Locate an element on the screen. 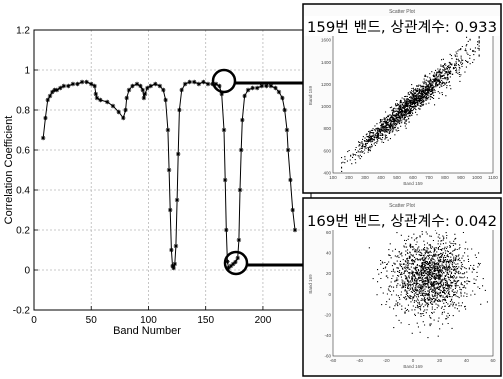 The image size is (503, 379). inset-y-tick-label: -20 is located at coordinates (327, 314).